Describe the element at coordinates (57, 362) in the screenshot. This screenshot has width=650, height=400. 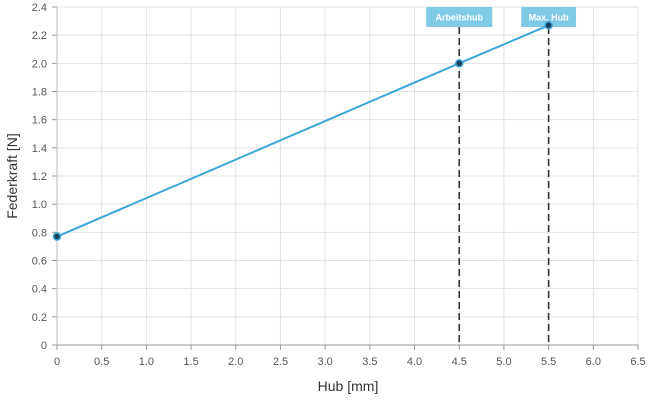
I see `x-tick-label: 0` at that location.